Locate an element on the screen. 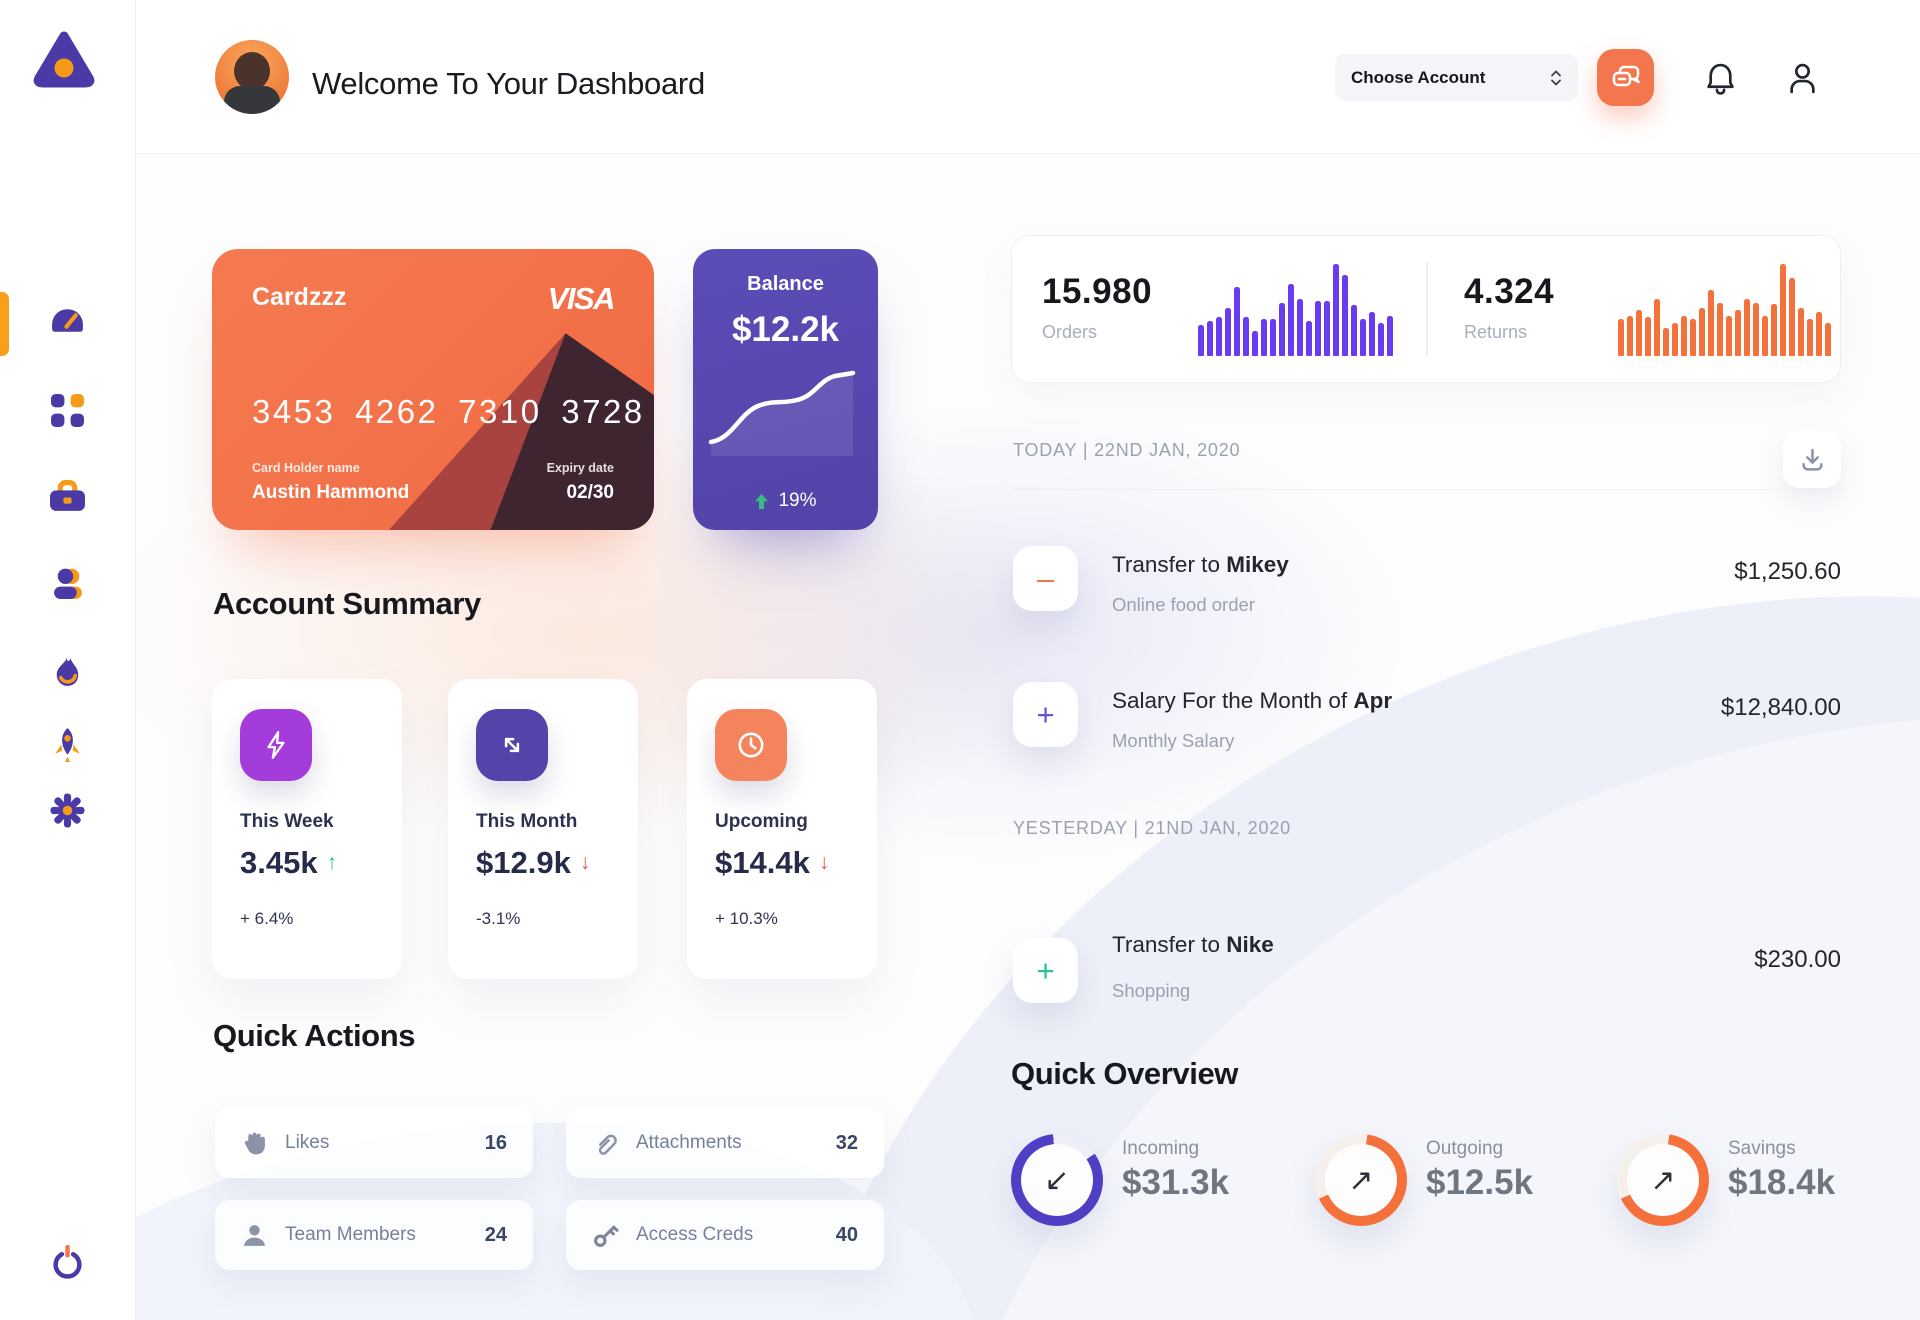 This screenshot has width=1920, height=1320. returns-label: Returns is located at coordinates (1496, 332).